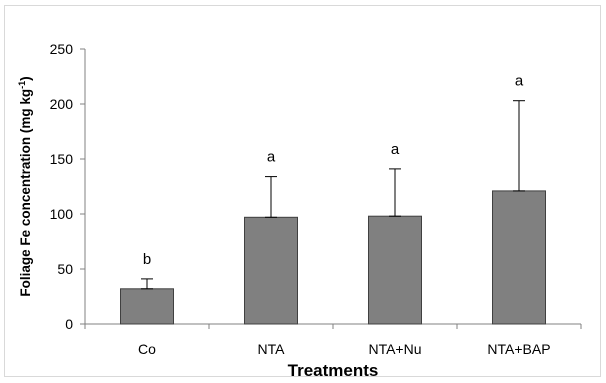 The image size is (606, 383). I want to click on x-tick-label: NTA+BAP, so click(518, 349).